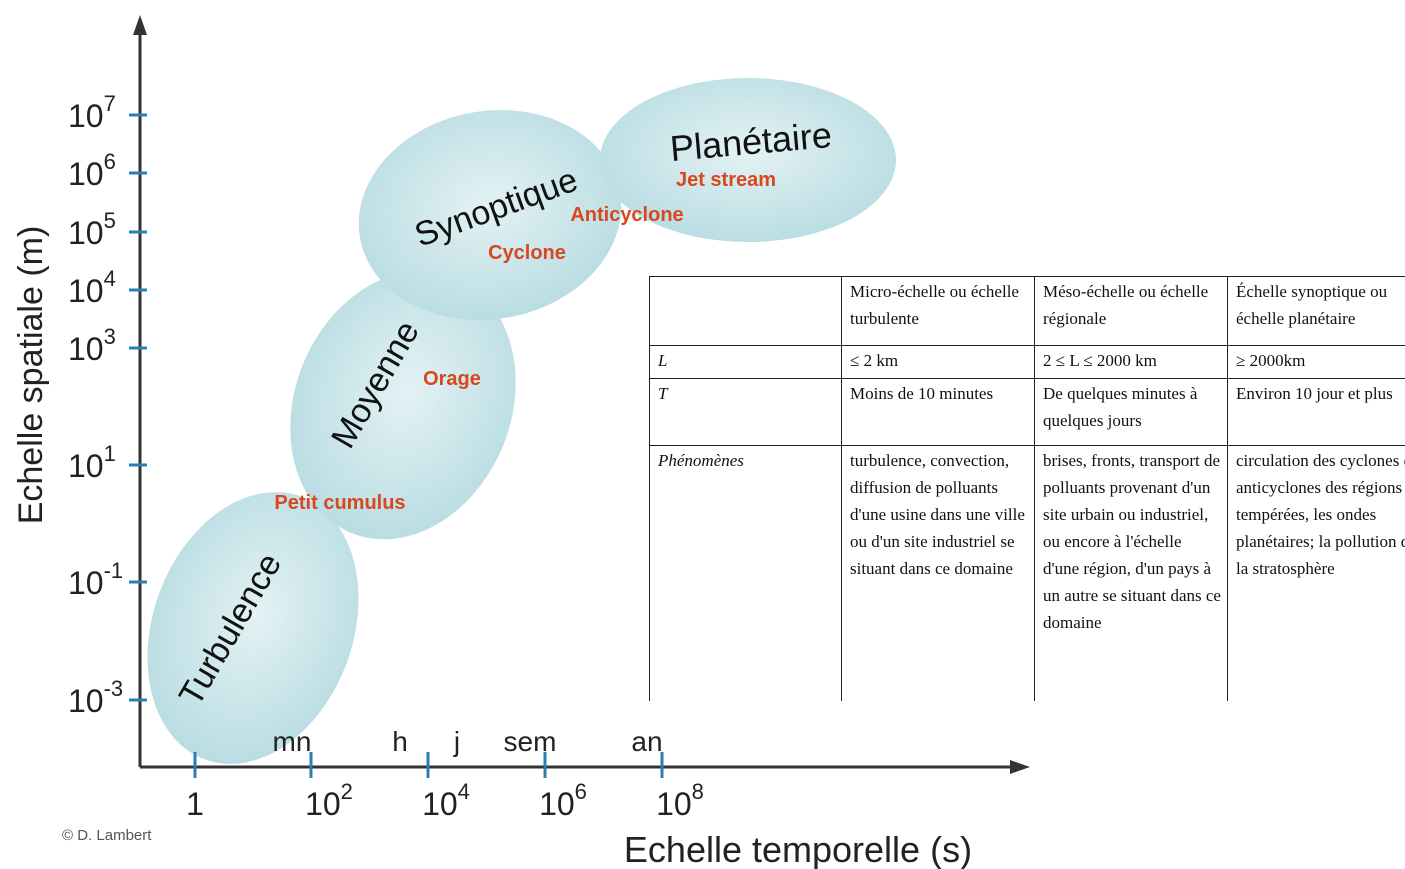  Describe the element at coordinates (626, 215) in the screenshot. I see `phenomenon: Anticyclone` at that location.